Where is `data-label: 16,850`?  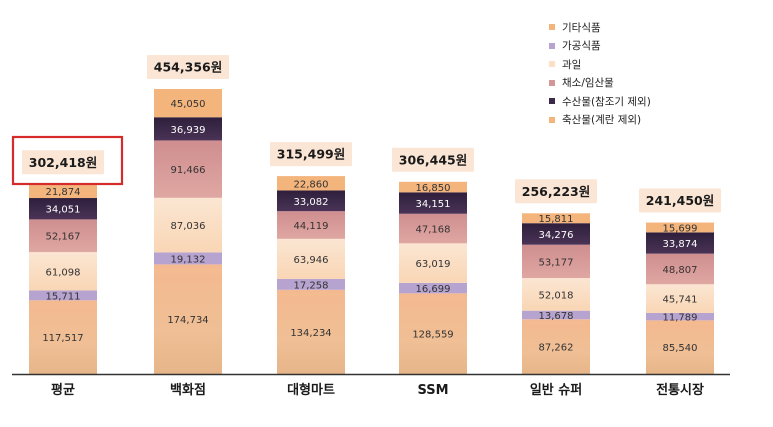 data-label: 16,850 is located at coordinates (433, 188).